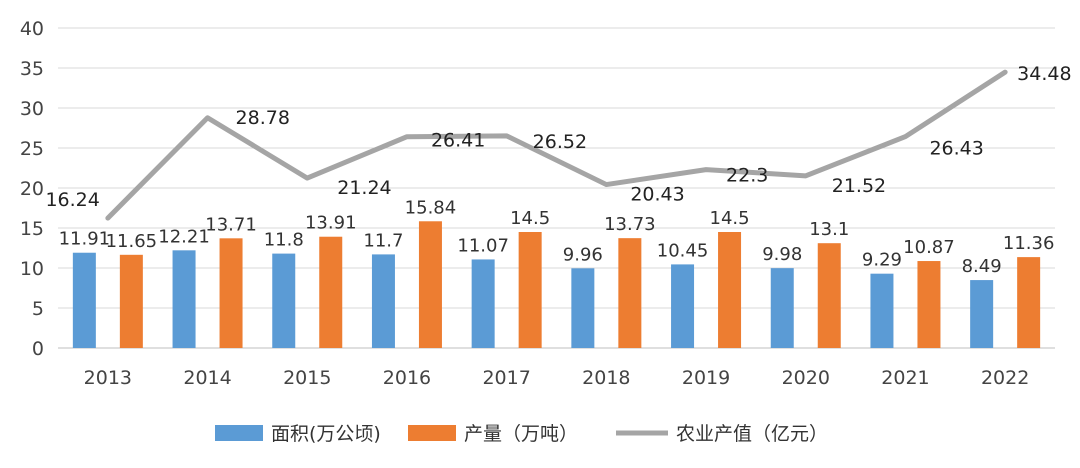 Image resolution: width=1080 pixels, height=468 pixels. Describe the element at coordinates (284, 300) in the screenshot. I see `bar-area-2015` at that location.